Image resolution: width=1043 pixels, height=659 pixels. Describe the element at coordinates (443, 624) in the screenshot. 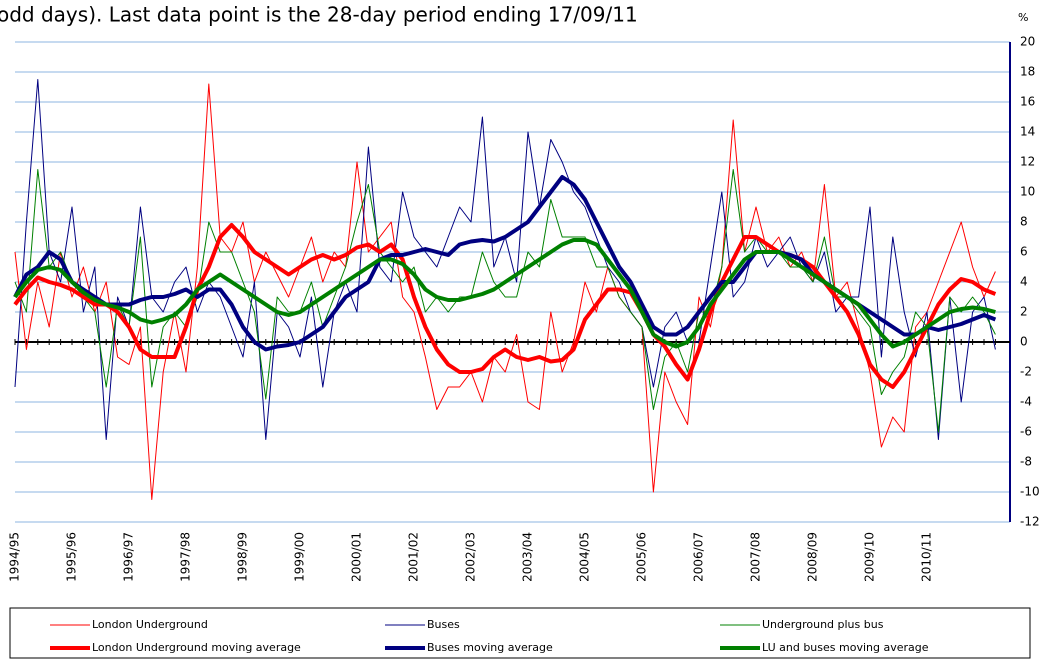

I see `legend-label: Buses` at that location.